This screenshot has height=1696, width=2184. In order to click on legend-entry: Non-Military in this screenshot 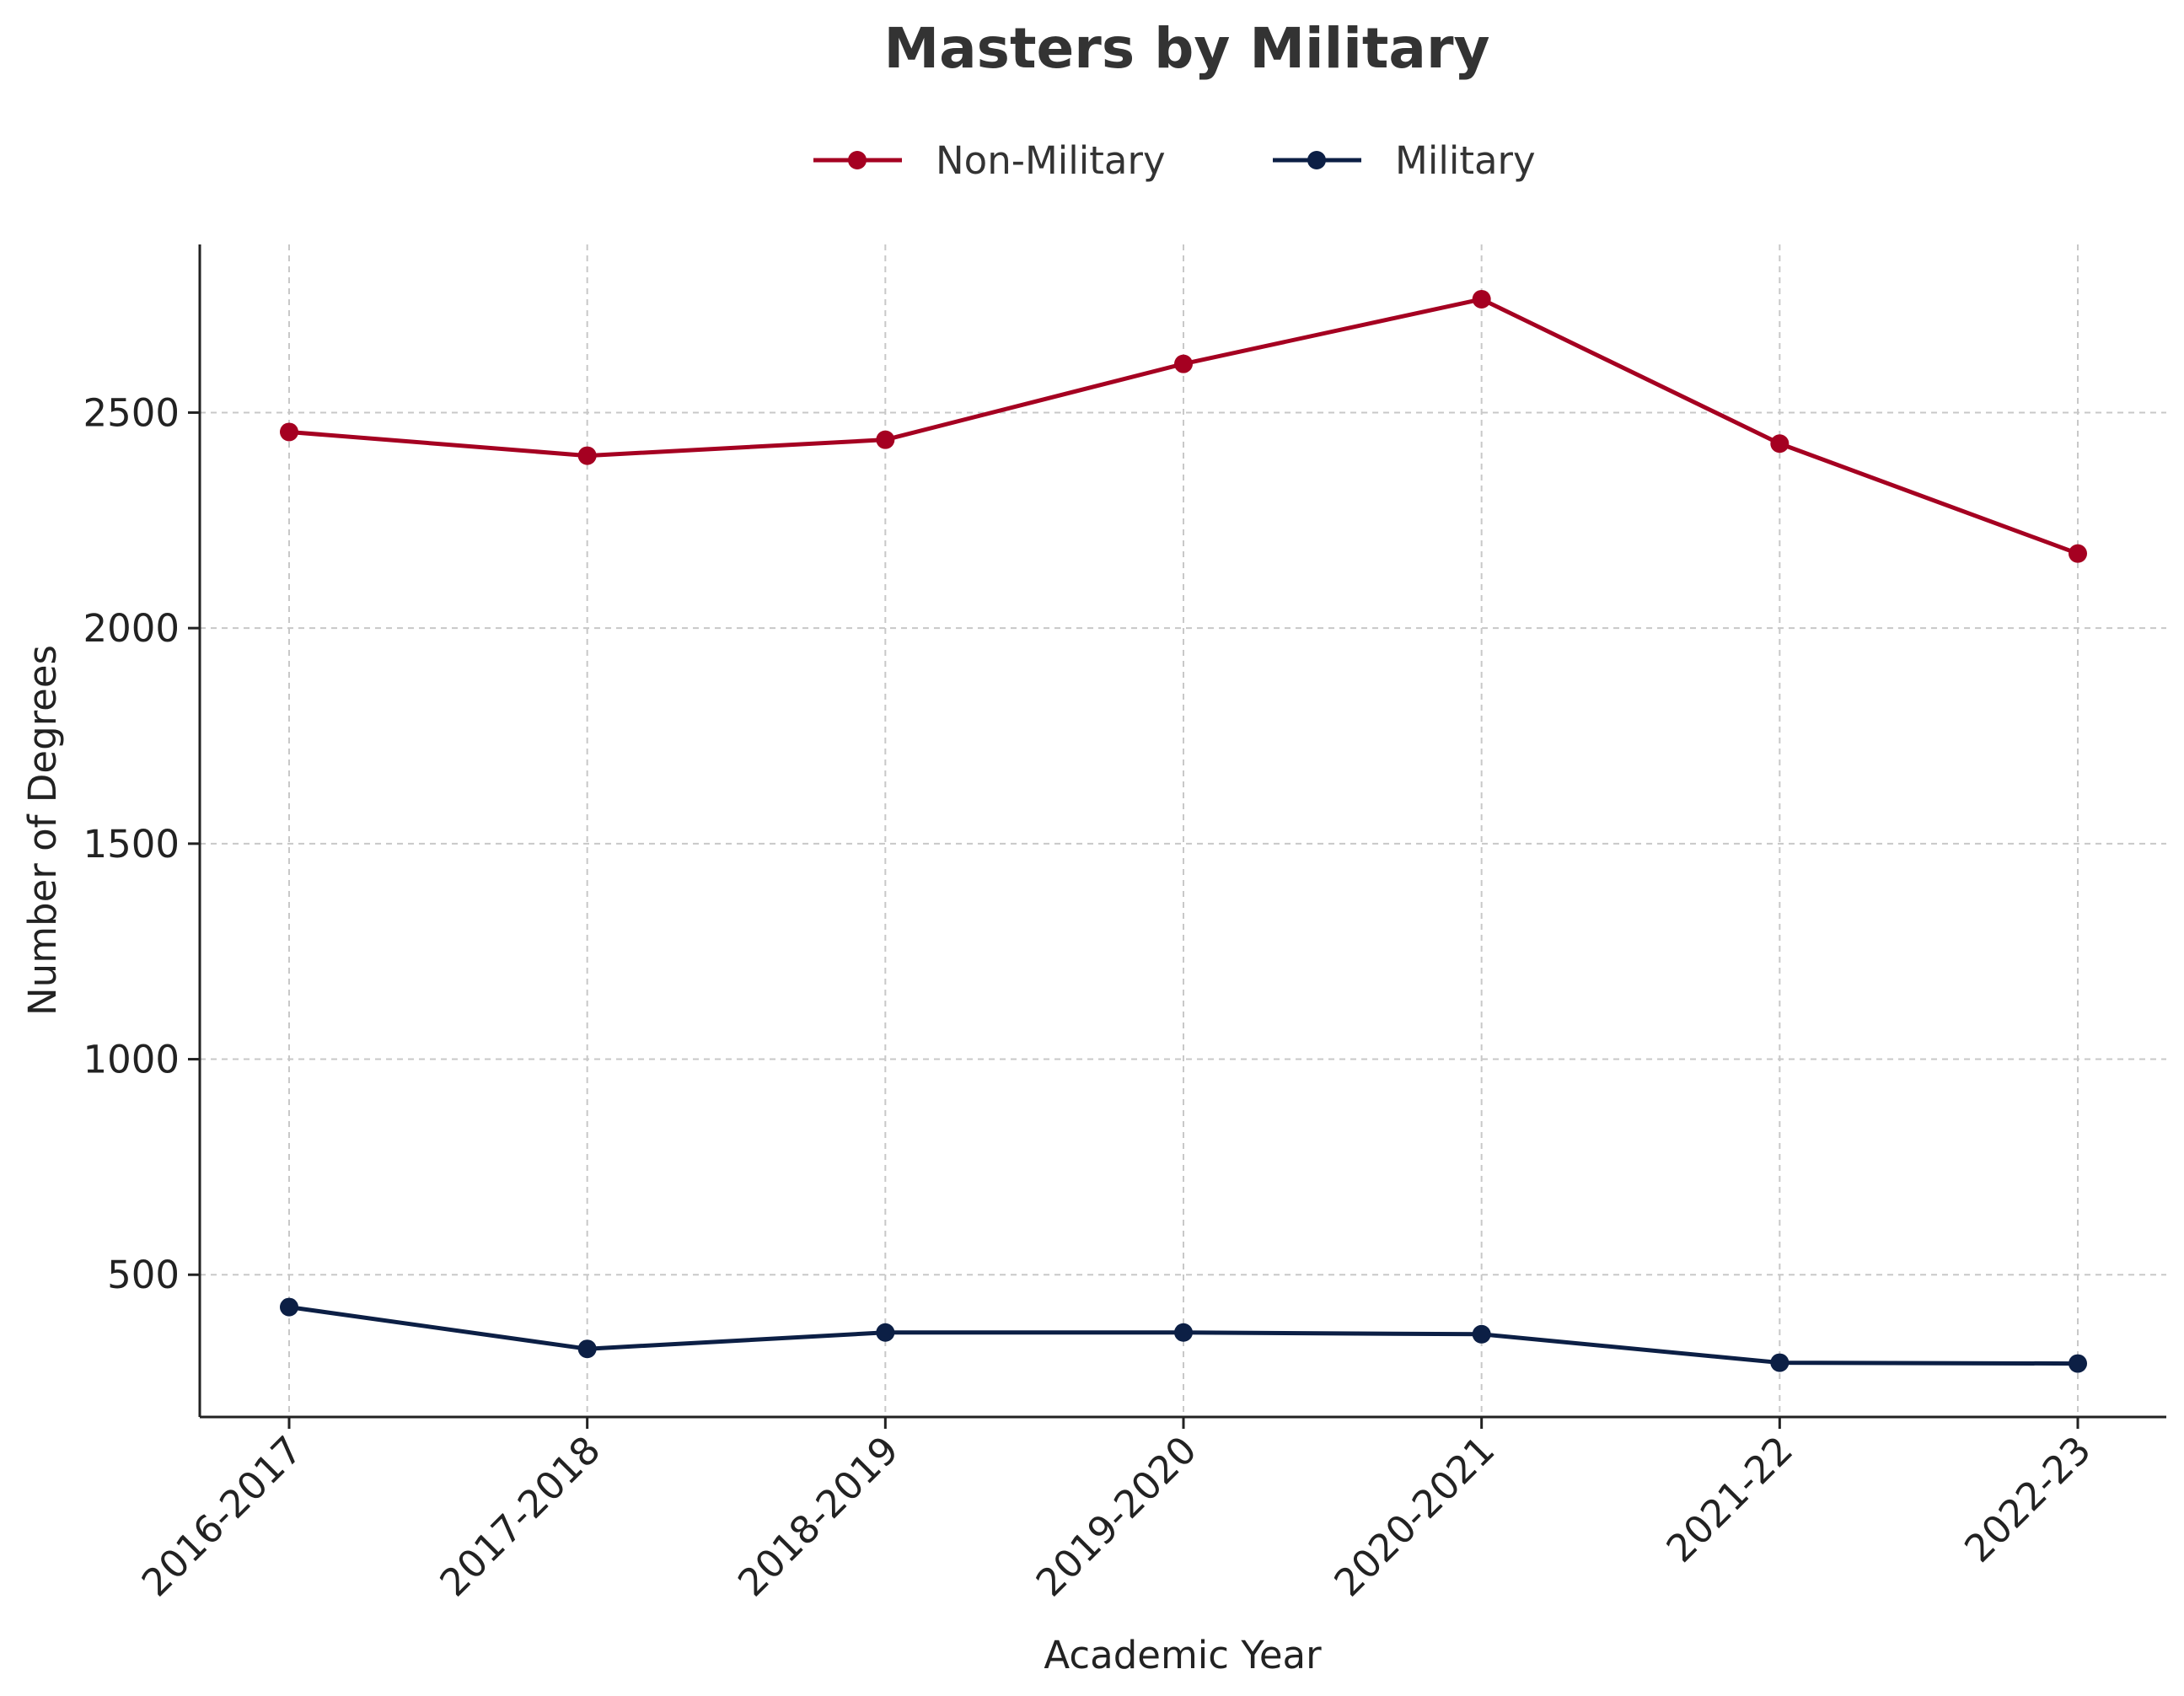, I will do `click(990, 160)`.